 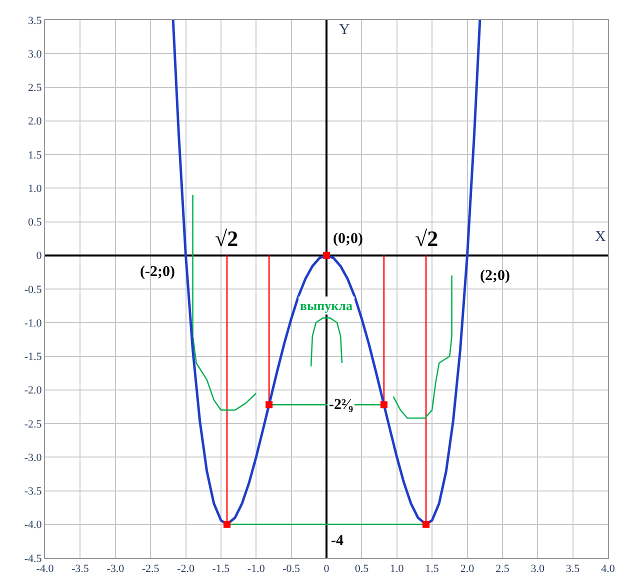 I want to click on y-tick-label: 1.5, so click(x=35, y=155).